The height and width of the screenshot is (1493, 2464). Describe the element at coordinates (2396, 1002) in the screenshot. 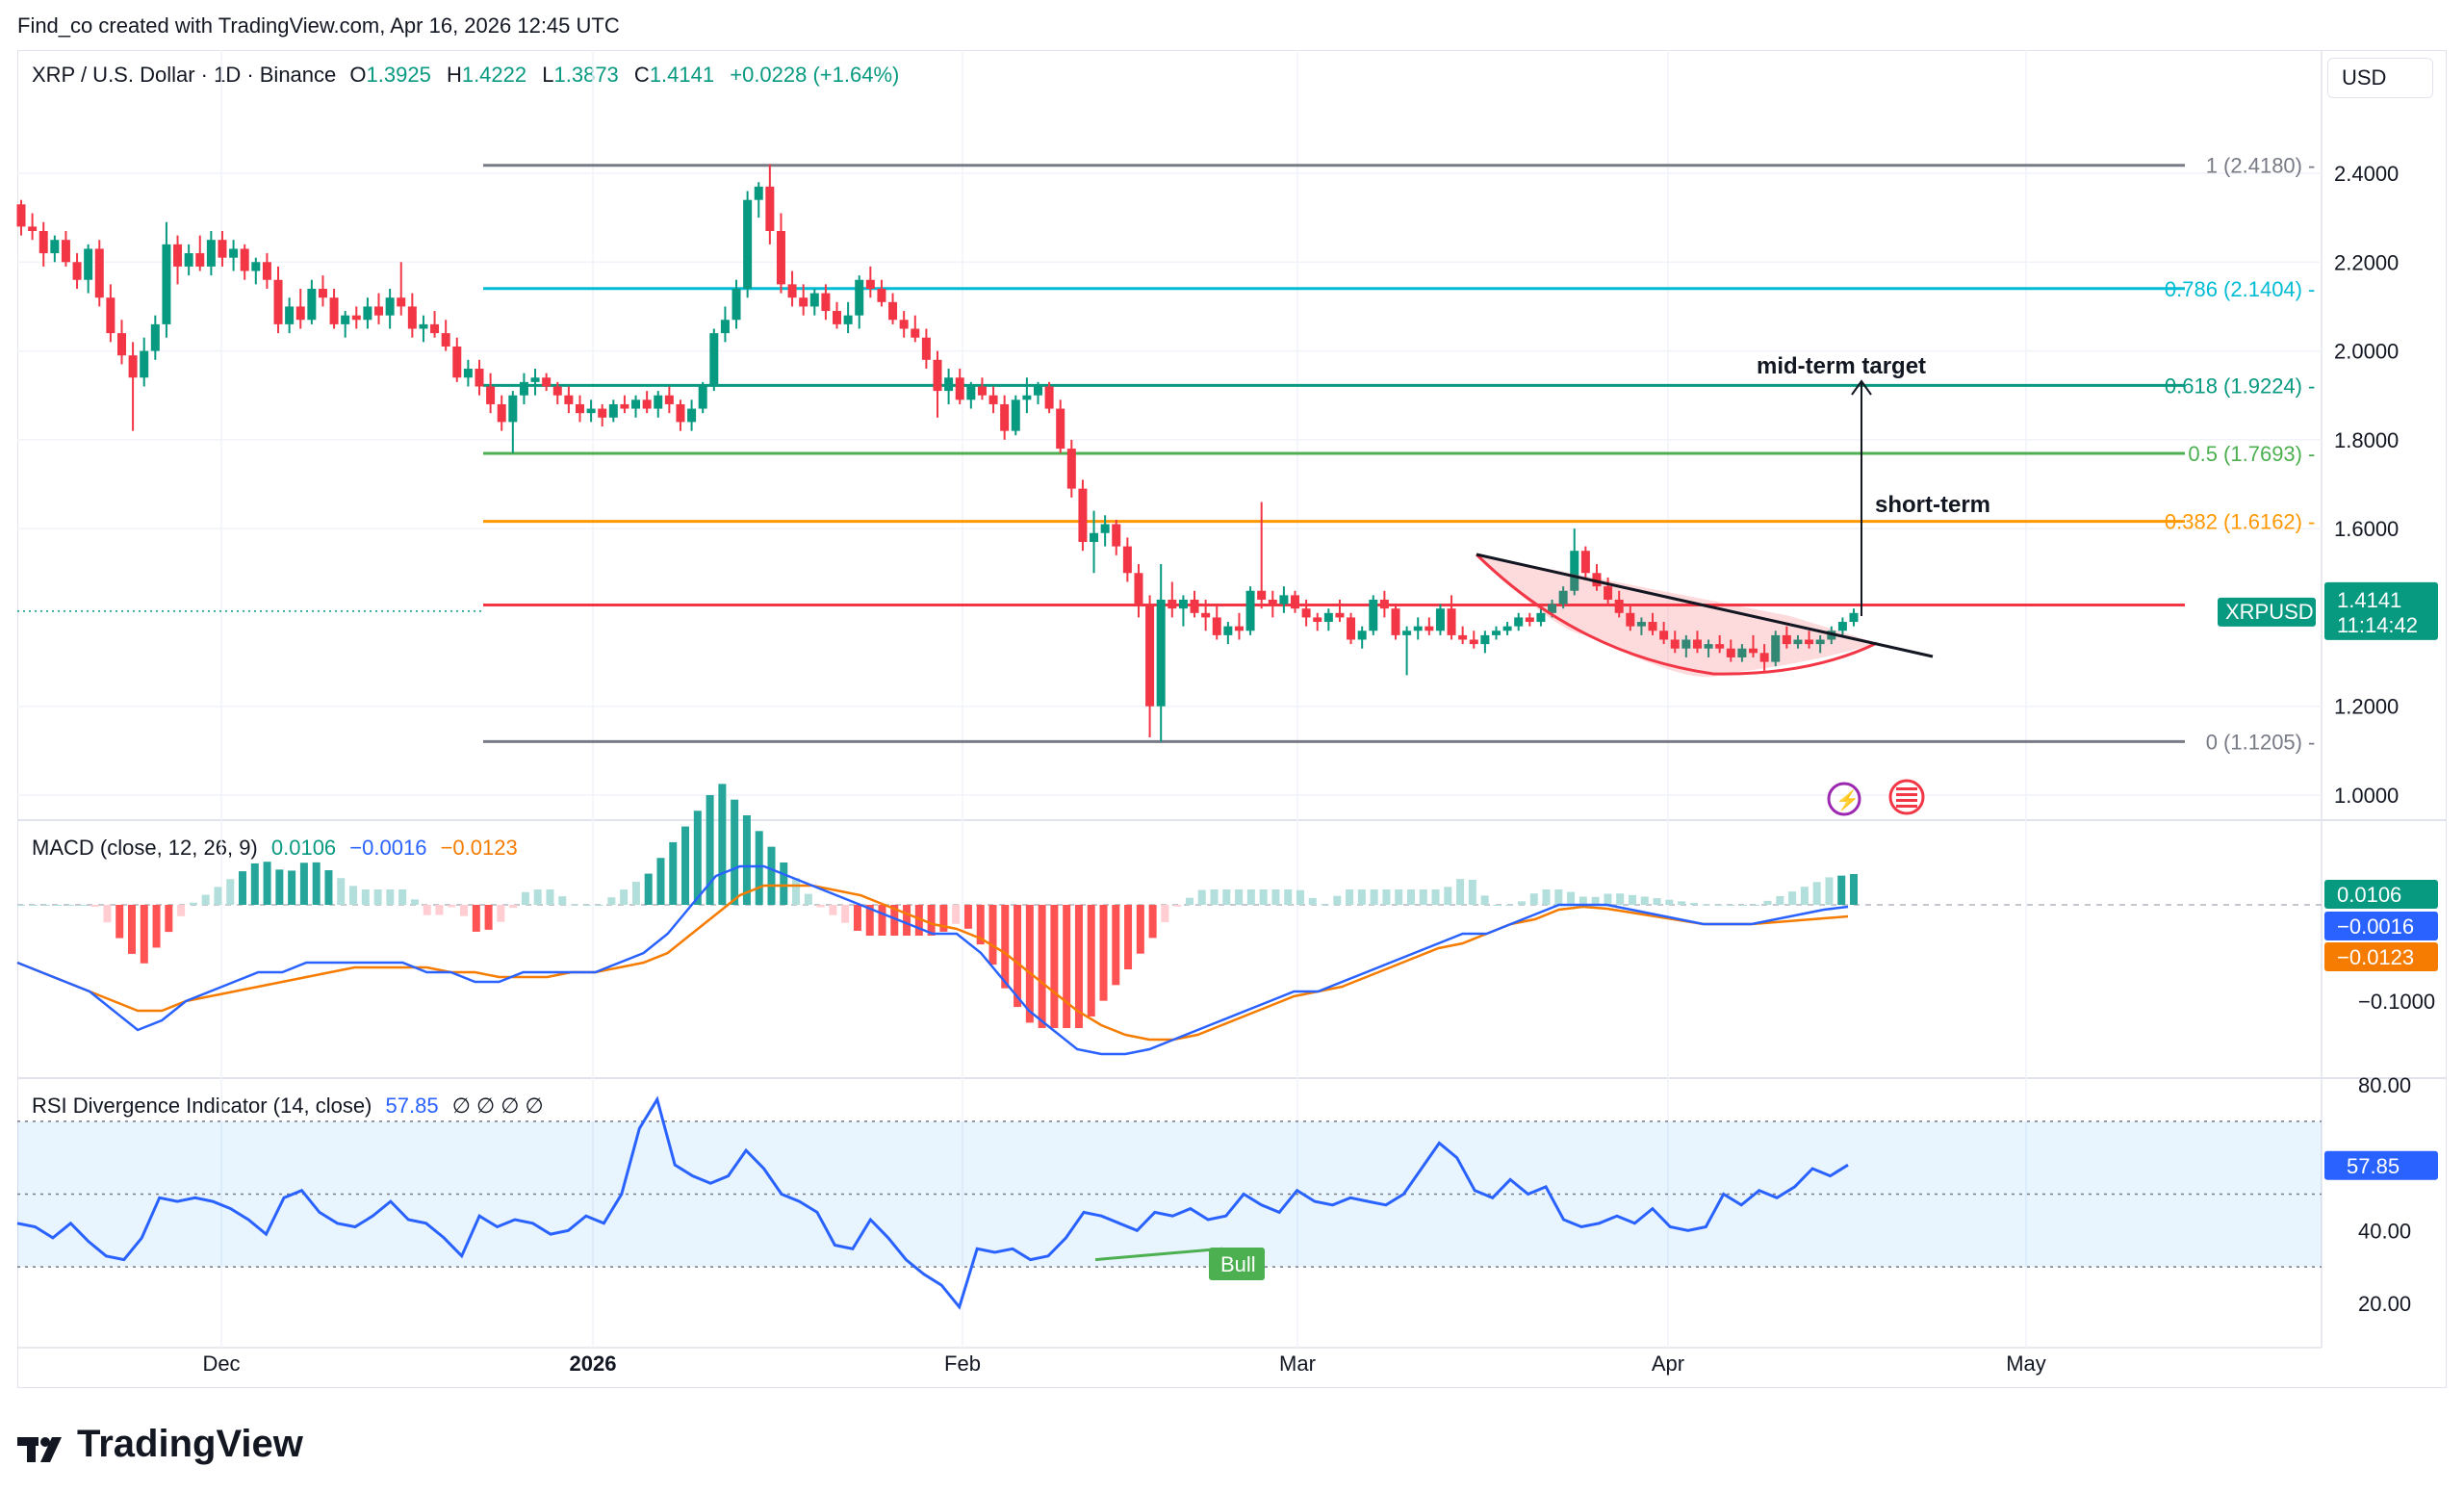

I see `macd-tick-label: −0.1000` at that location.